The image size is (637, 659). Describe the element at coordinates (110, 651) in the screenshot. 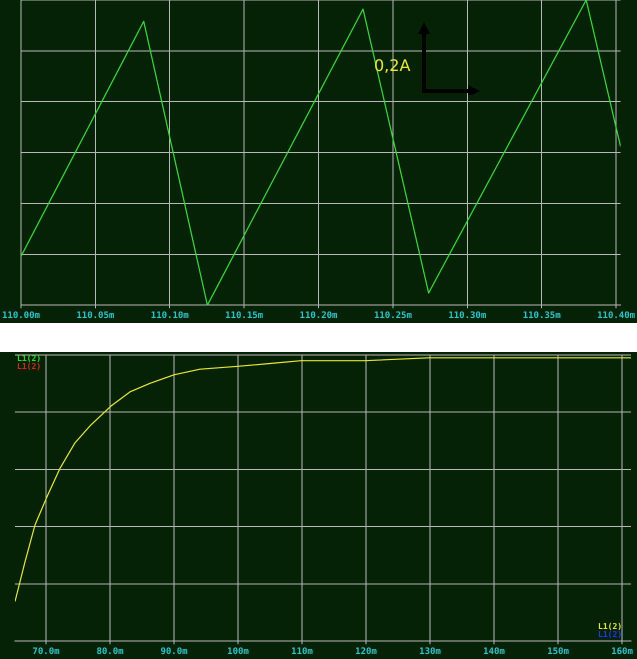

I see `x-tick-label: 80.0m` at that location.